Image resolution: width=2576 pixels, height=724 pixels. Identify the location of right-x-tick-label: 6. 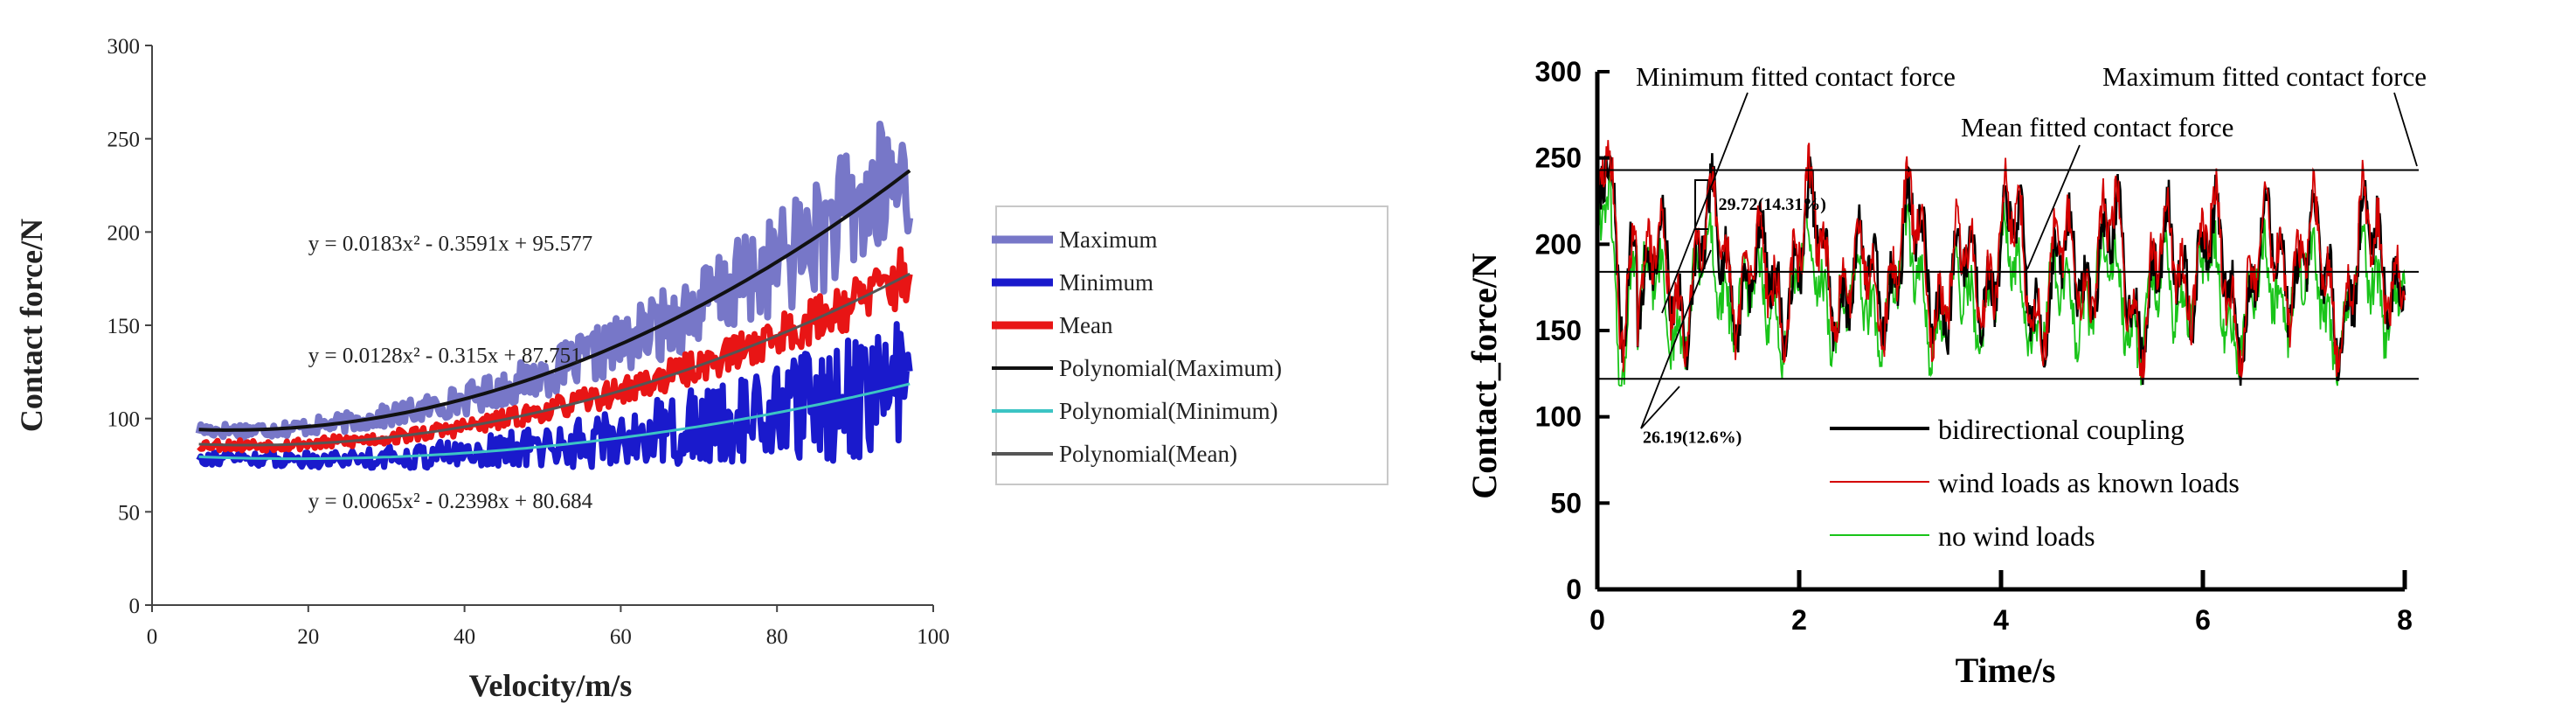
(2203, 620).